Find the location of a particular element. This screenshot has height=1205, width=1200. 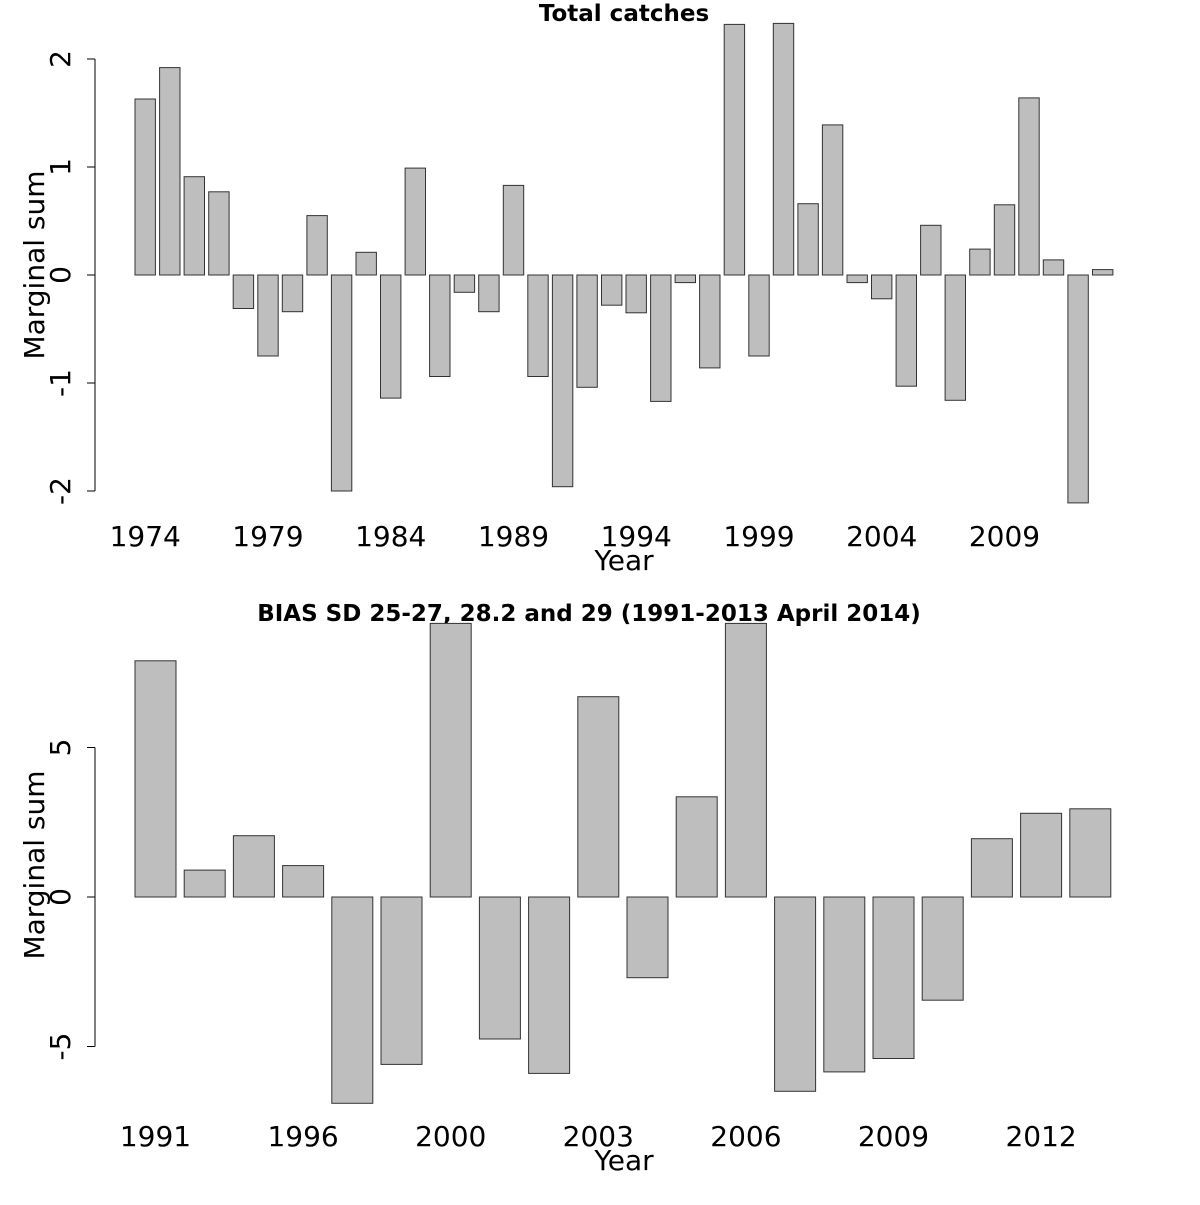

bar-1985 is located at coordinates (415, 221).